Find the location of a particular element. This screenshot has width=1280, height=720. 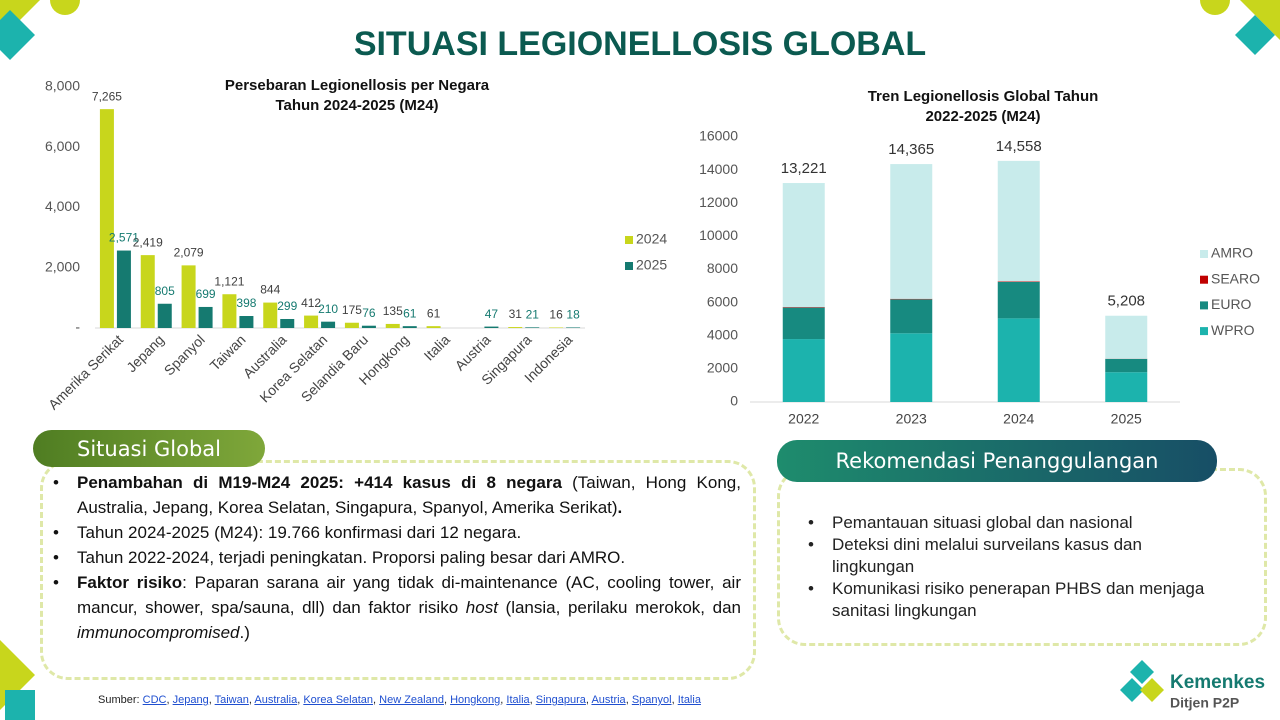

data-label: 1,121 is located at coordinates (229, 281).